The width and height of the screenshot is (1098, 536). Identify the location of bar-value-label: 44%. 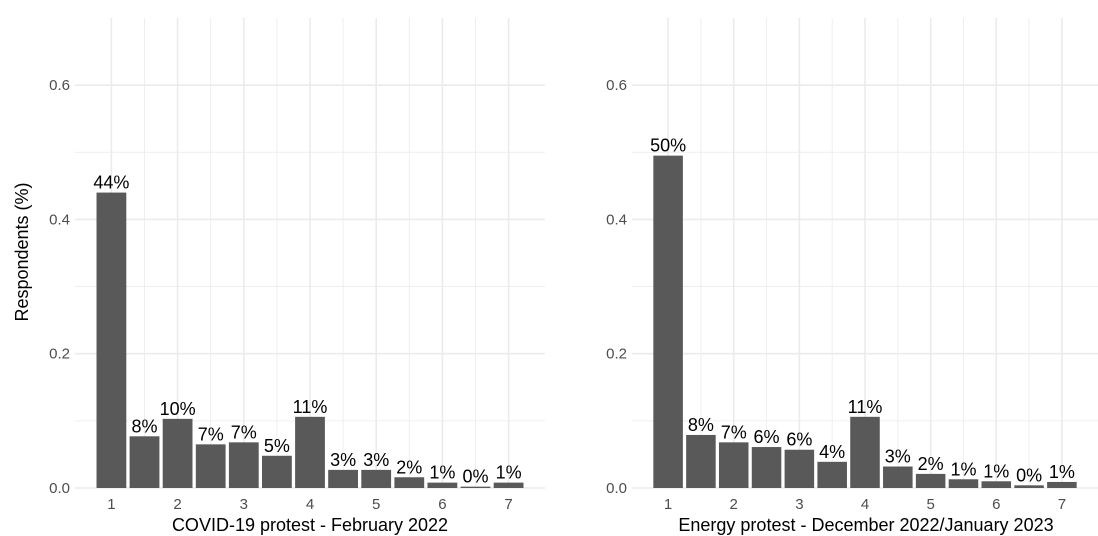
(111, 183).